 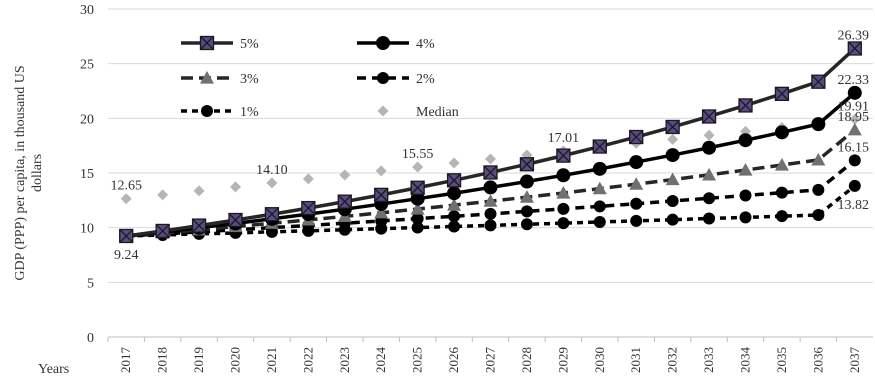 What do you see at coordinates (437, 112) in the screenshot?
I see `legend-label: Median` at bounding box center [437, 112].